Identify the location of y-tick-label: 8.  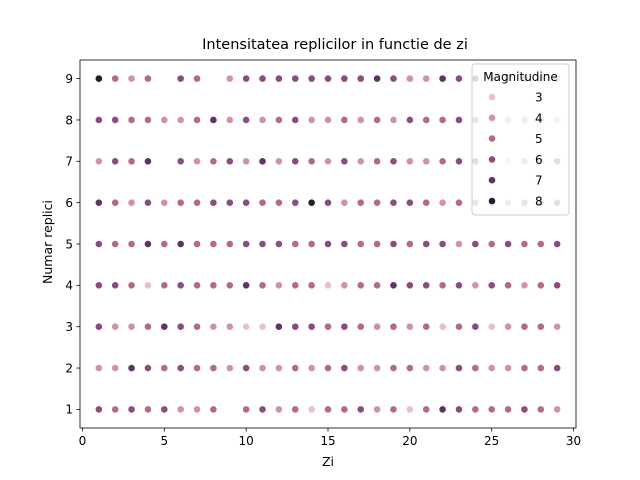
(69, 120).